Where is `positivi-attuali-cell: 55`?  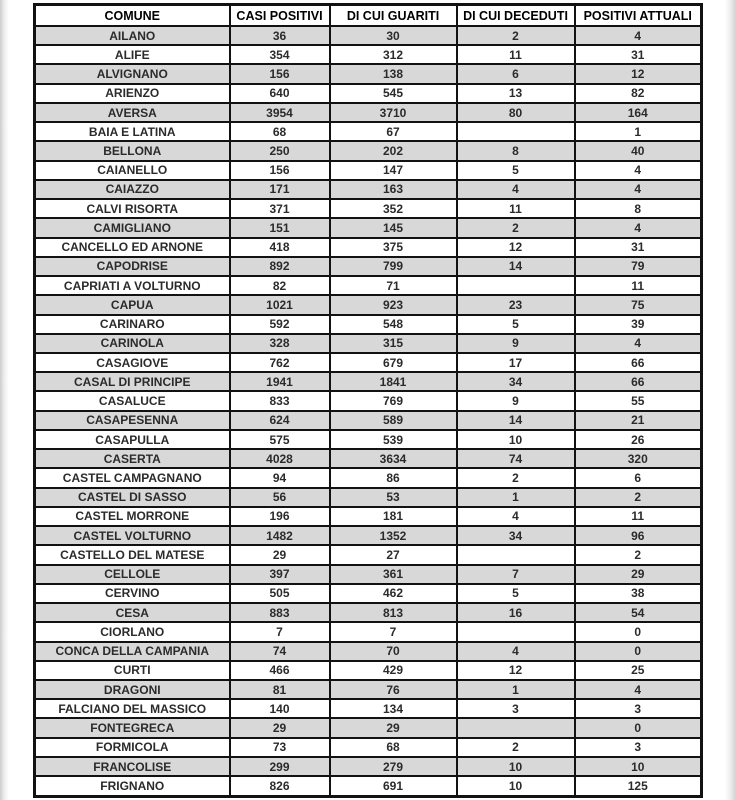
positivi-attuali-cell: 55 is located at coordinates (638, 401).